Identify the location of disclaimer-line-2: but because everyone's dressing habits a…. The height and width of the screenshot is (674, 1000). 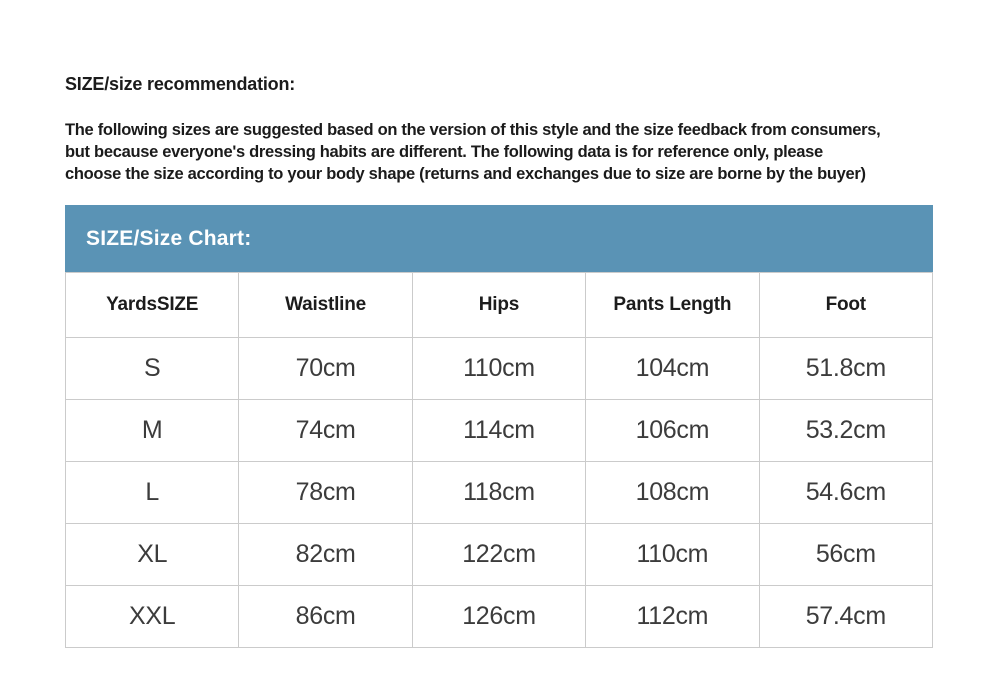
(444, 152).